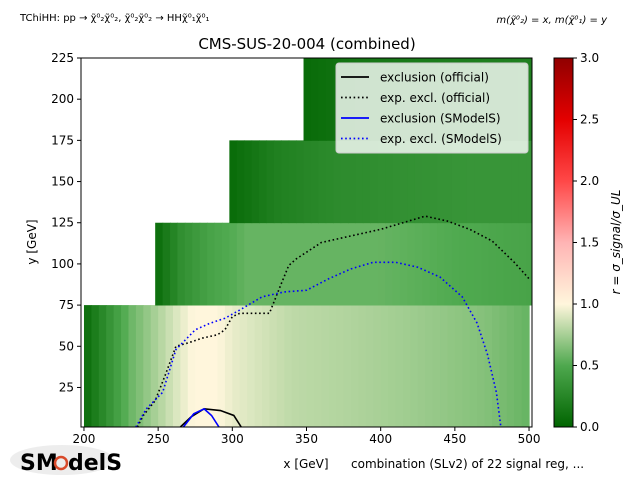 The image size is (640, 480). What do you see at coordinates (380, 439) in the screenshot?
I see `x-tick-label: 400` at bounding box center [380, 439].